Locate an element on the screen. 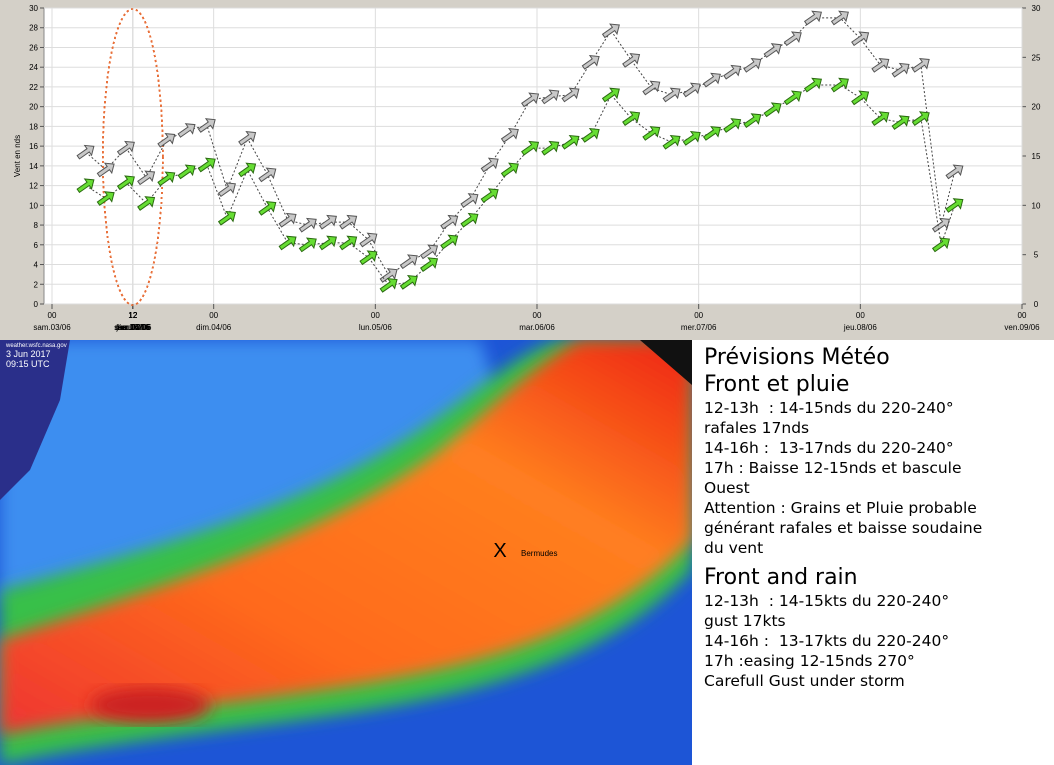 This screenshot has width=1054, height=765. y-tick-label: 8 is located at coordinates (36, 225).